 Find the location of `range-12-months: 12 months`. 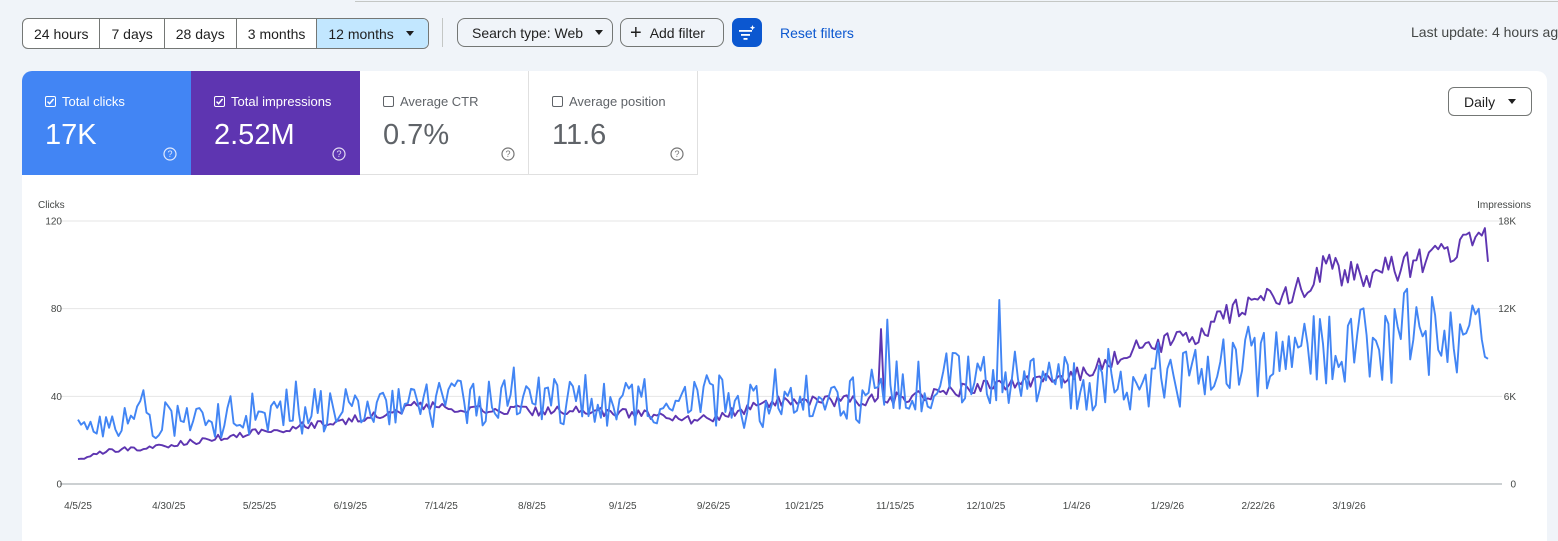

range-12-months: 12 months is located at coordinates (372, 33).